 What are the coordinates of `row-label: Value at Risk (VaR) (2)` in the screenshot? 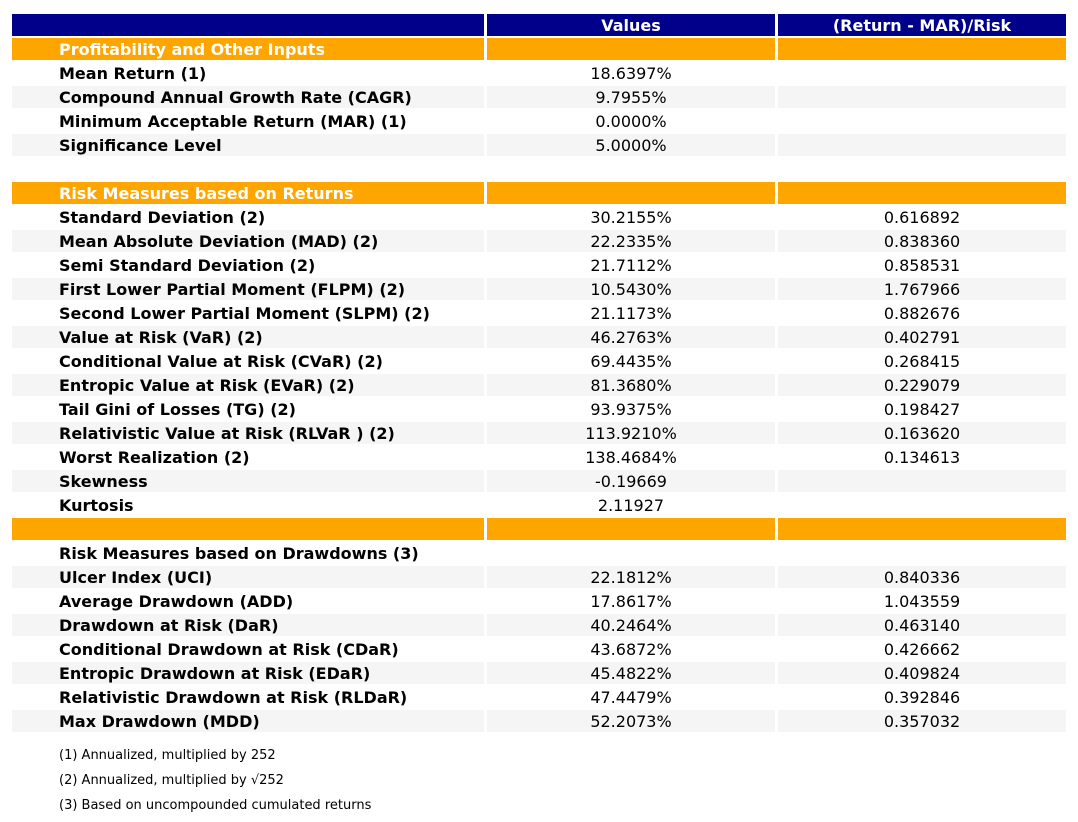 It's located at (249, 338).